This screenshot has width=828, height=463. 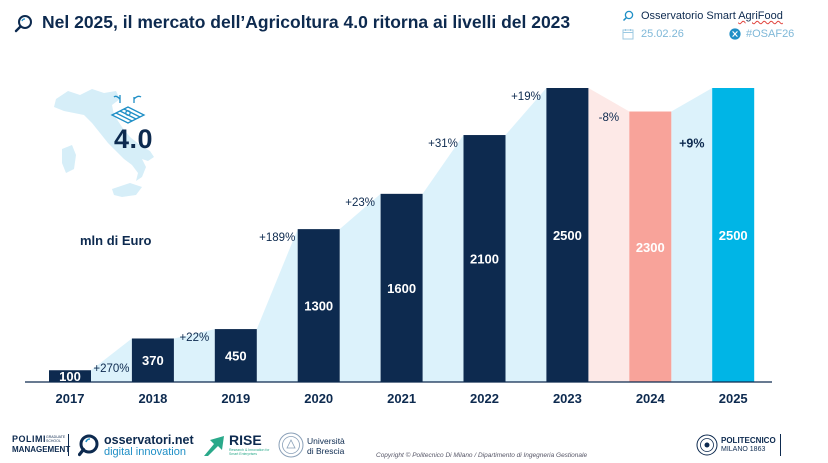 I want to click on growth-label: +31%, so click(x=443, y=144).